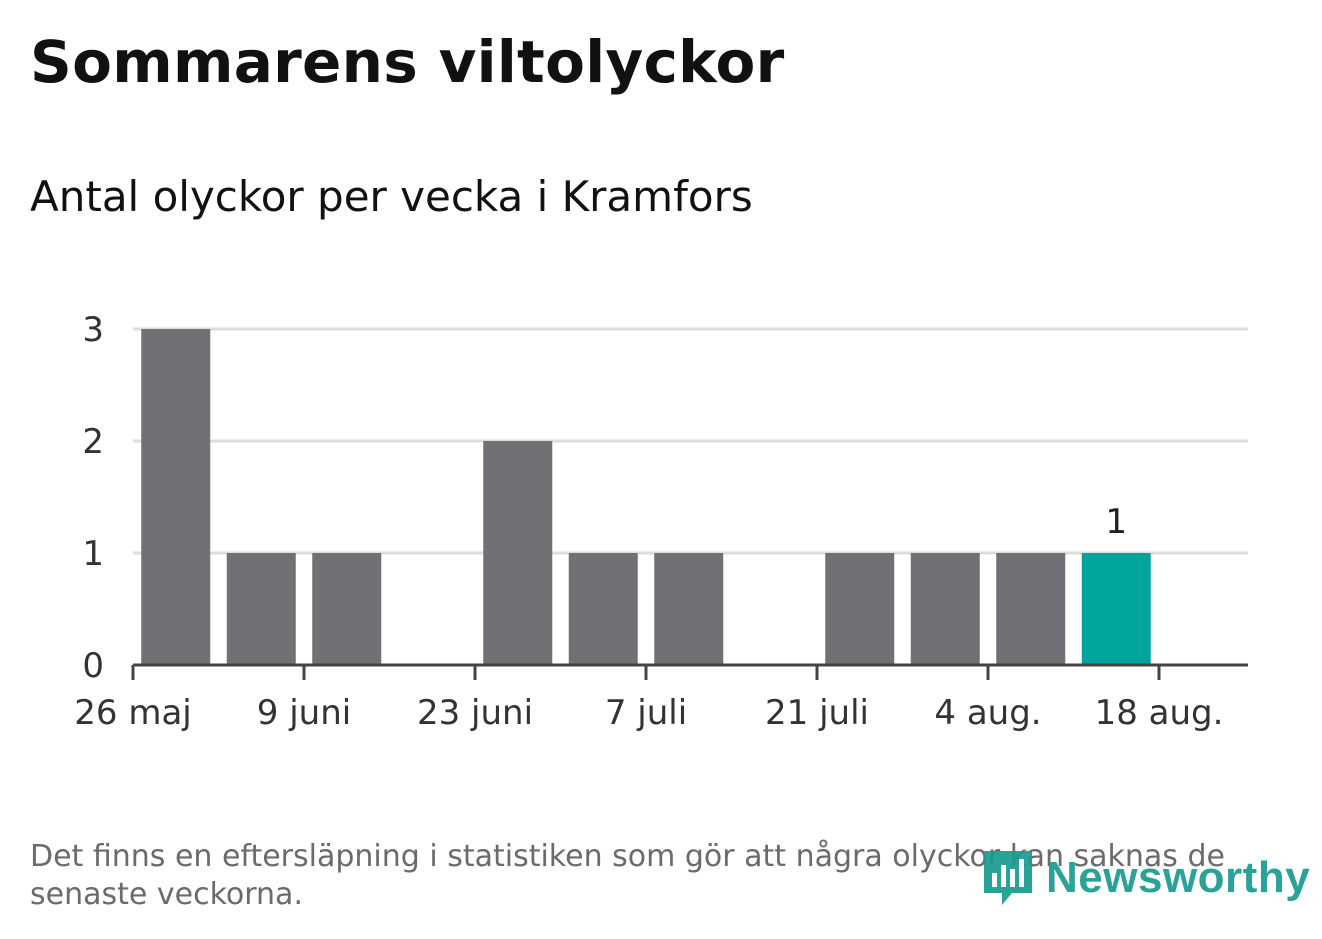 The height and width of the screenshot is (939, 1322). Describe the element at coordinates (1116, 522) in the screenshot. I see `data-label: 1` at that location.